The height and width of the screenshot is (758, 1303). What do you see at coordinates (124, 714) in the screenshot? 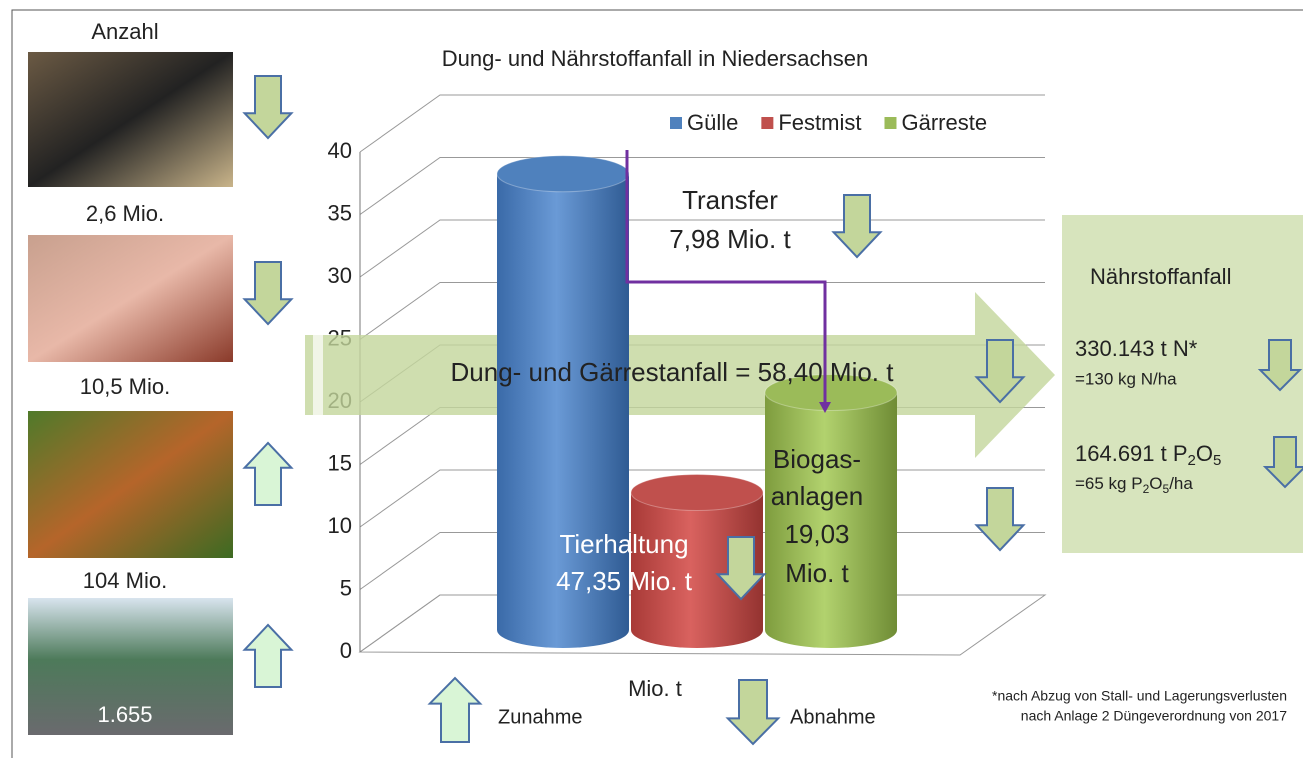
I see `count: 1.655` at bounding box center [124, 714].